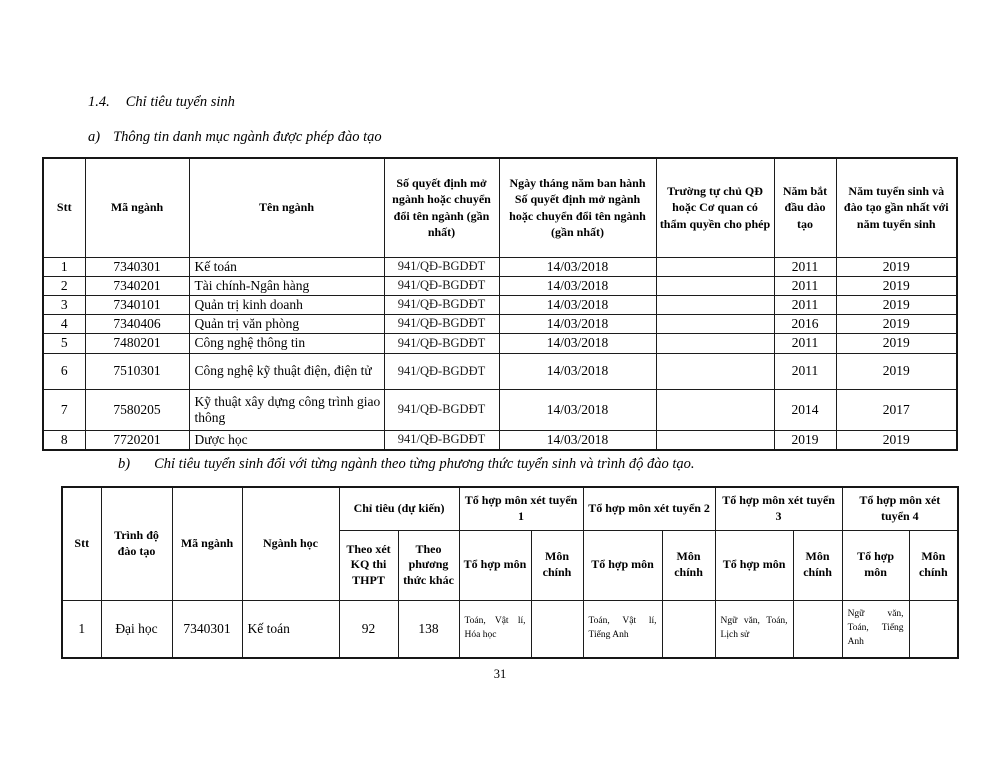 The height and width of the screenshot is (772, 1000). I want to click on cell-stt: 3, so click(64, 304).